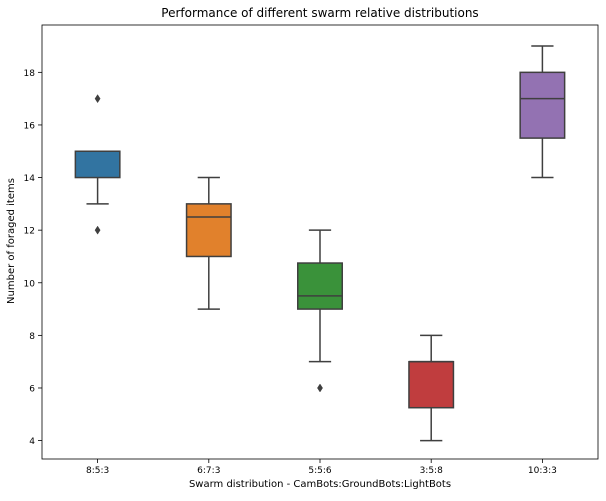 Image resolution: width=606 pixels, height=501 pixels. What do you see at coordinates (208, 471) in the screenshot?
I see `x-tick-label: 6:7:3` at bounding box center [208, 471].